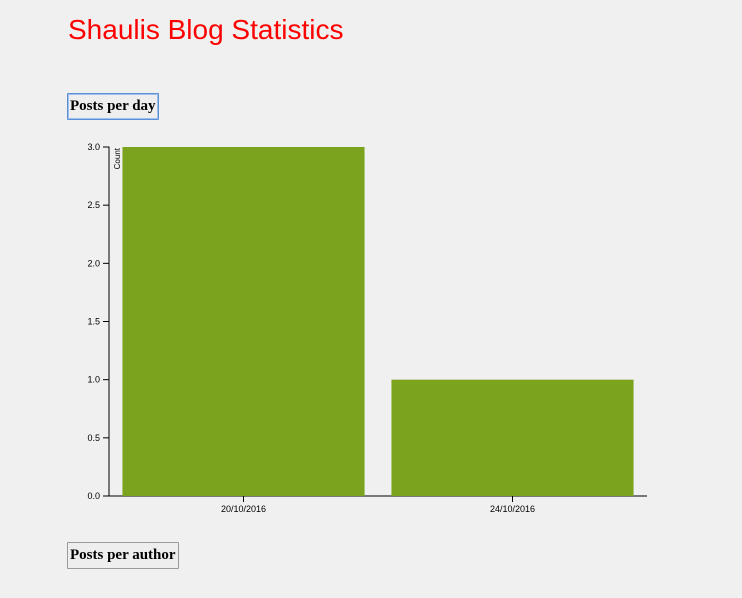 Image resolution: width=742 pixels, height=598 pixels. I want to click on y-tick-label: 0.5, so click(93, 438).